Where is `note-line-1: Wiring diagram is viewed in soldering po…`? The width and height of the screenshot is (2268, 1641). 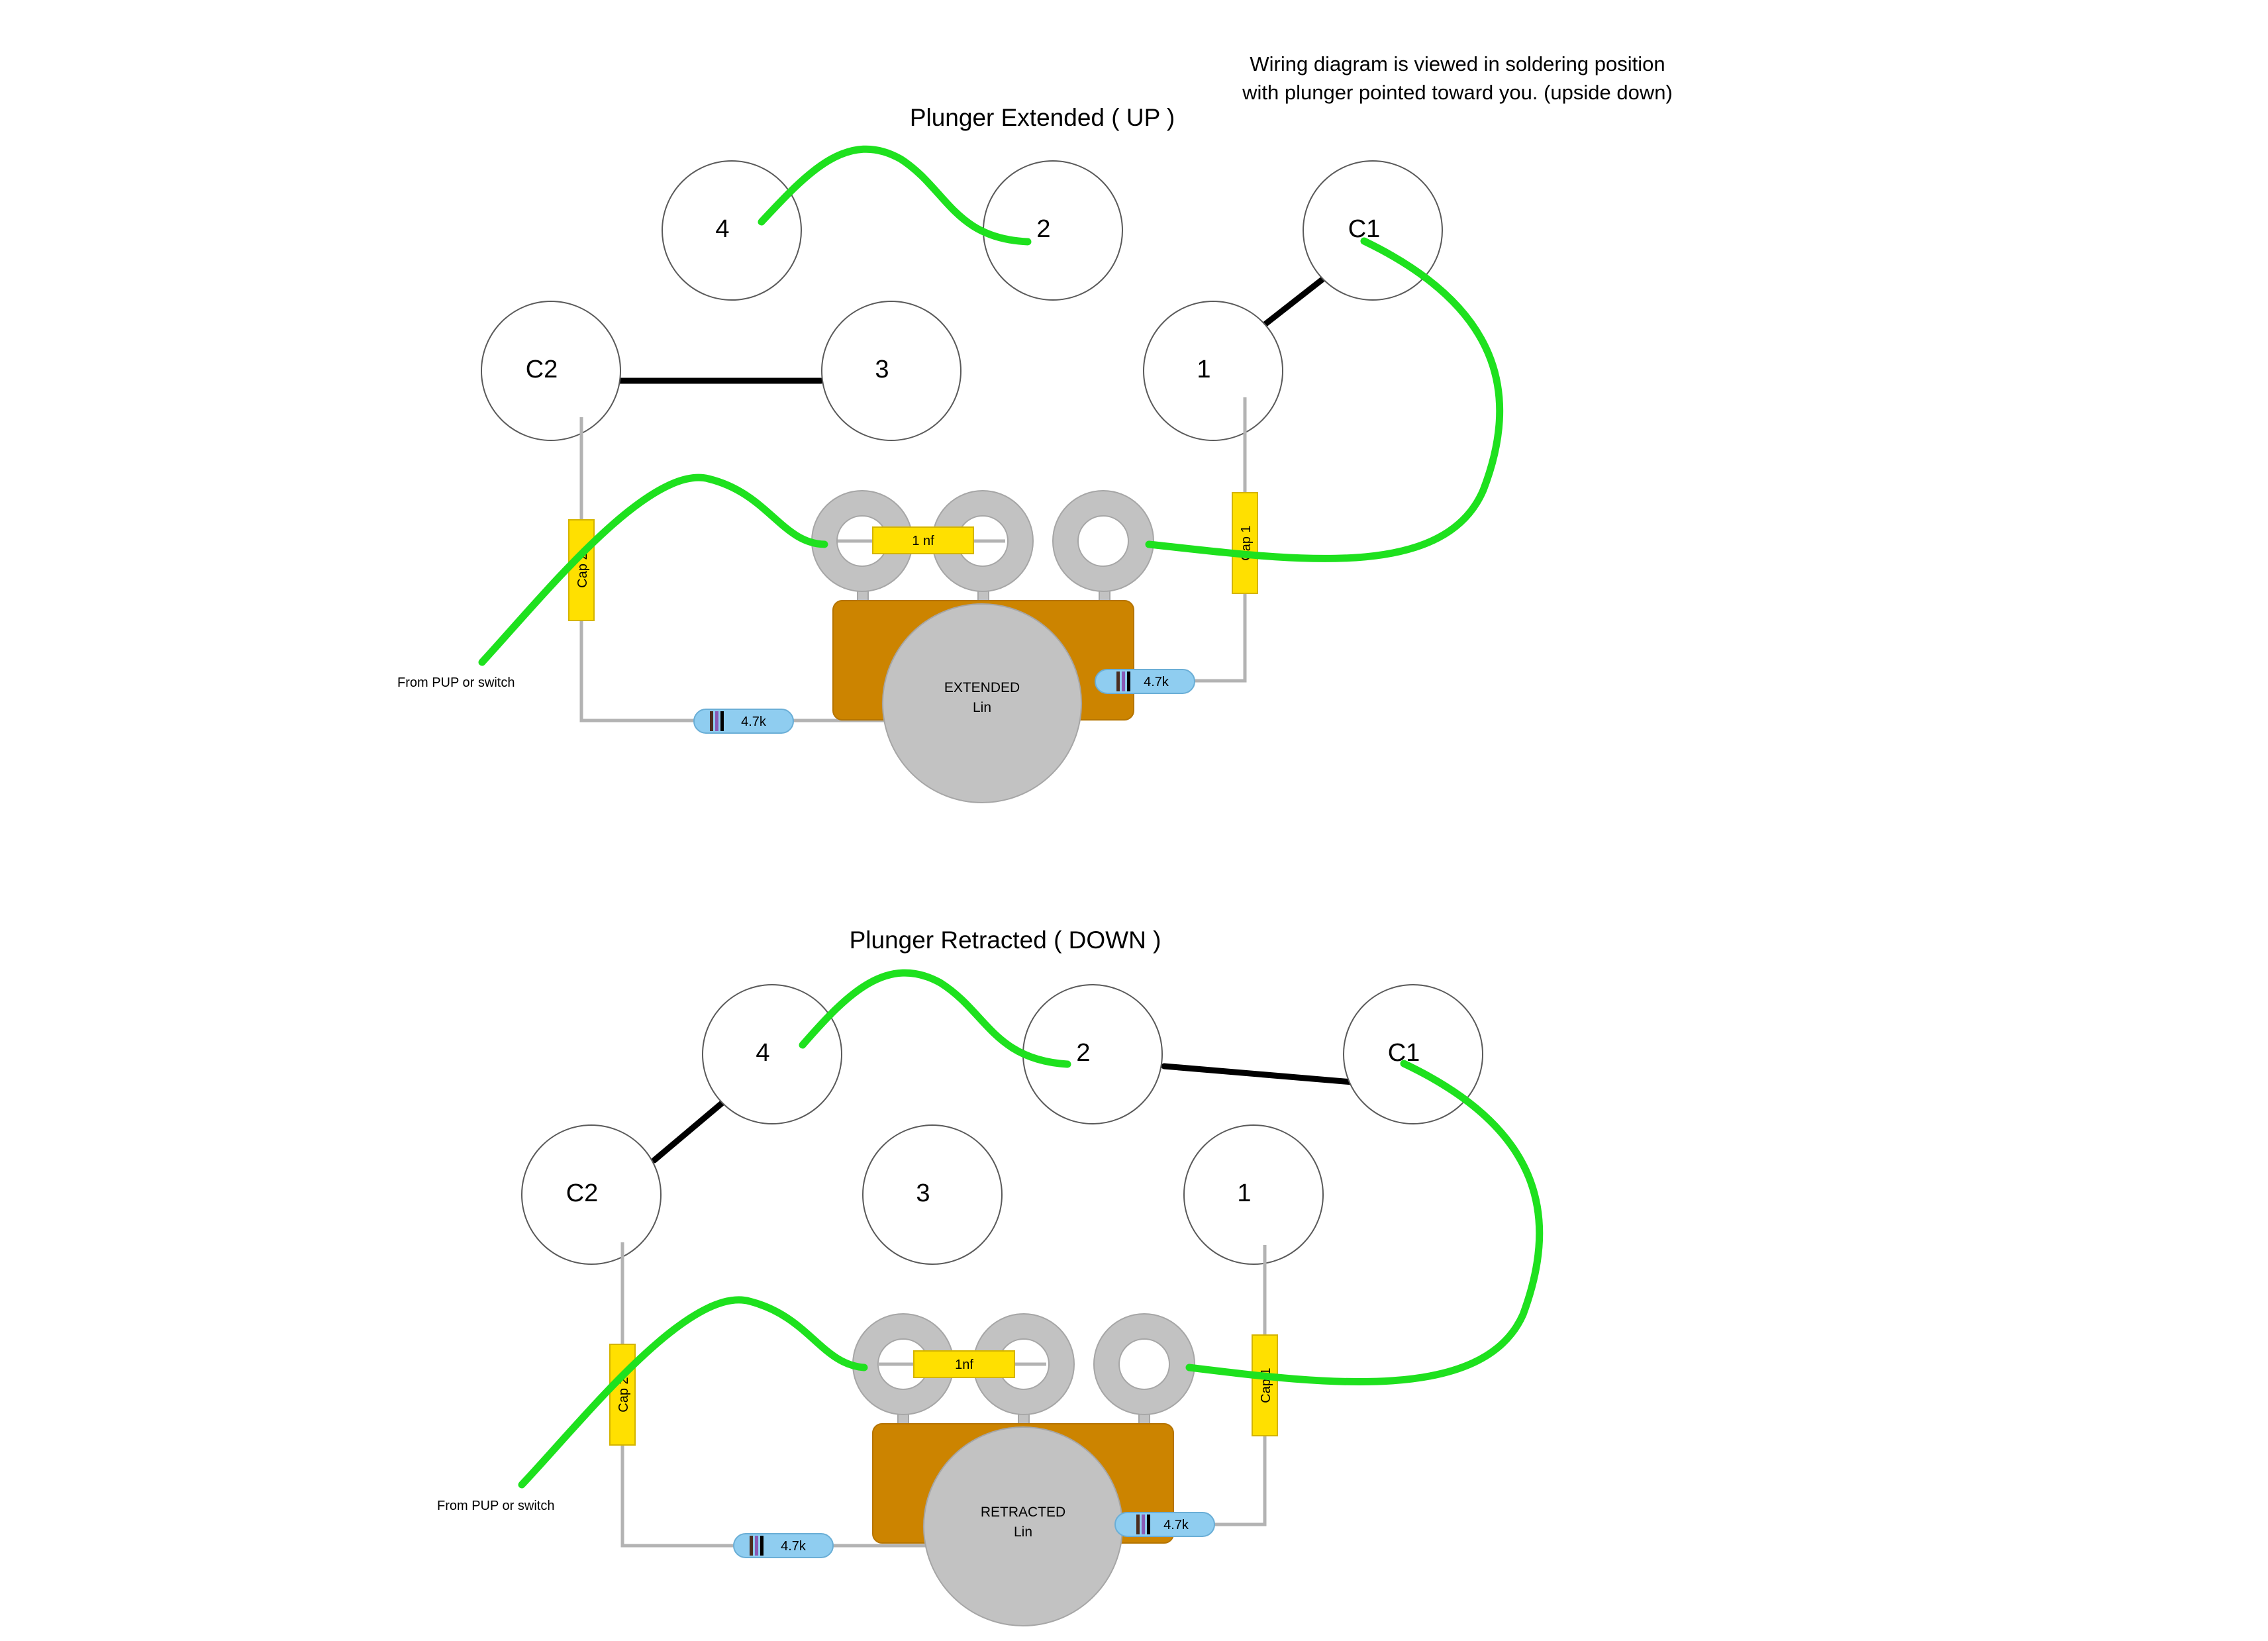
note-line-1: Wiring diagram is viewed in soldering po… is located at coordinates (1458, 64).